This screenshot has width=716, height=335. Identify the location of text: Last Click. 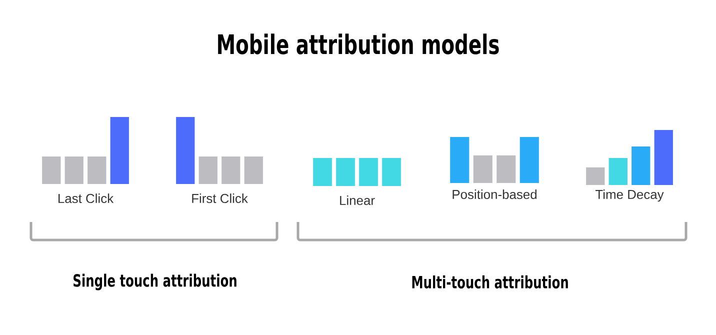
(86, 199).